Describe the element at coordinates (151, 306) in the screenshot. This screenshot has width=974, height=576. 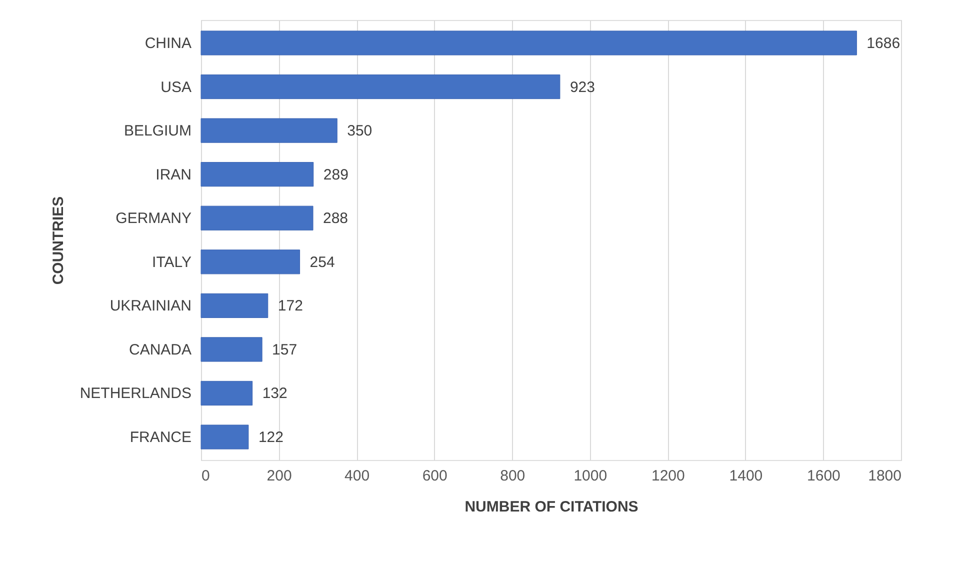
I see `y-tick-label: UKRAINIAN` at that location.